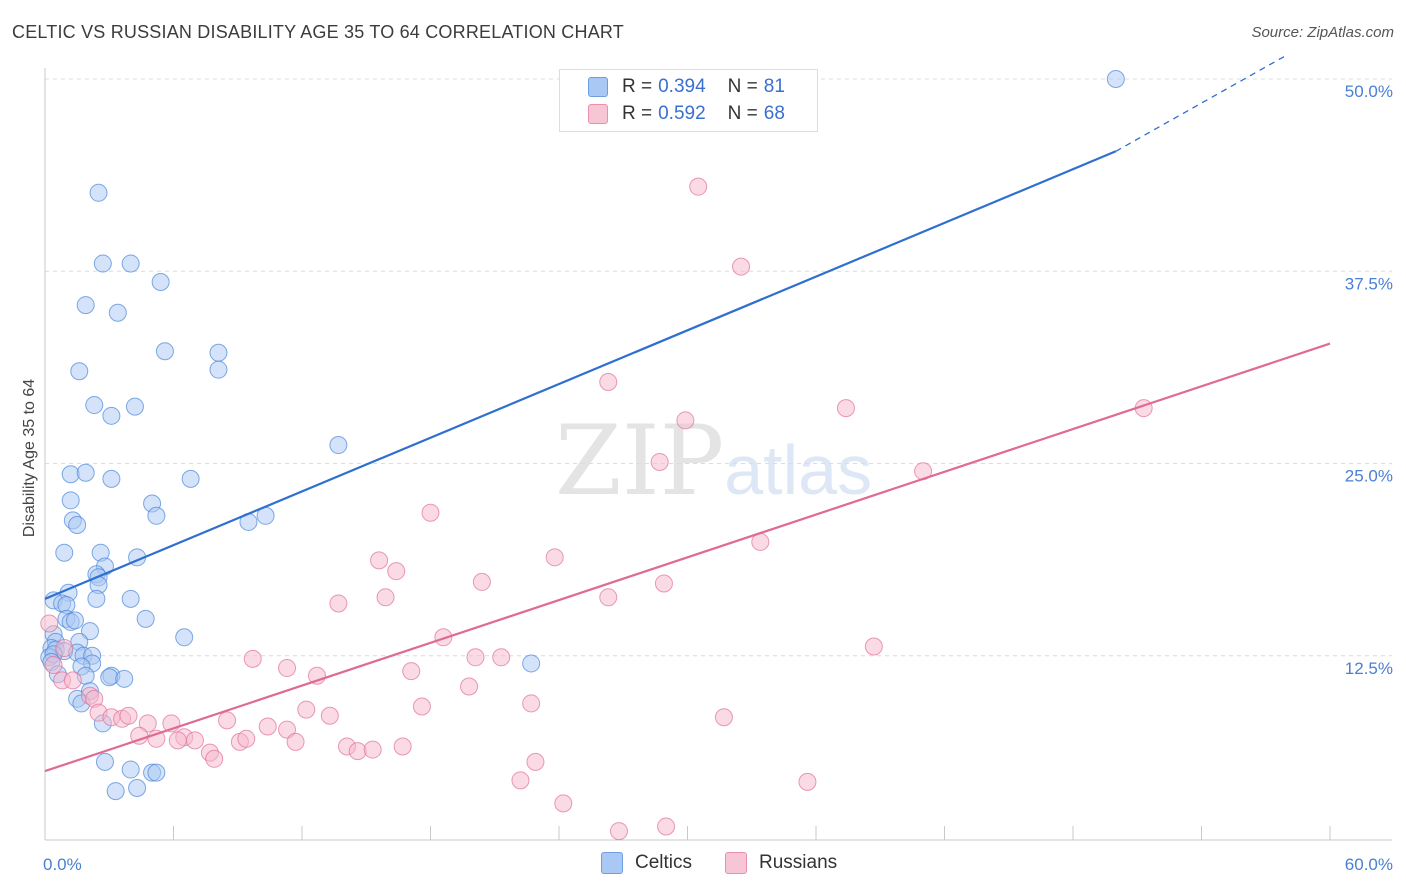 The height and width of the screenshot is (892, 1406). What do you see at coordinates (598, 114) in the screenshot?
I see `russians-swatch` at bounding box center [598, 114].